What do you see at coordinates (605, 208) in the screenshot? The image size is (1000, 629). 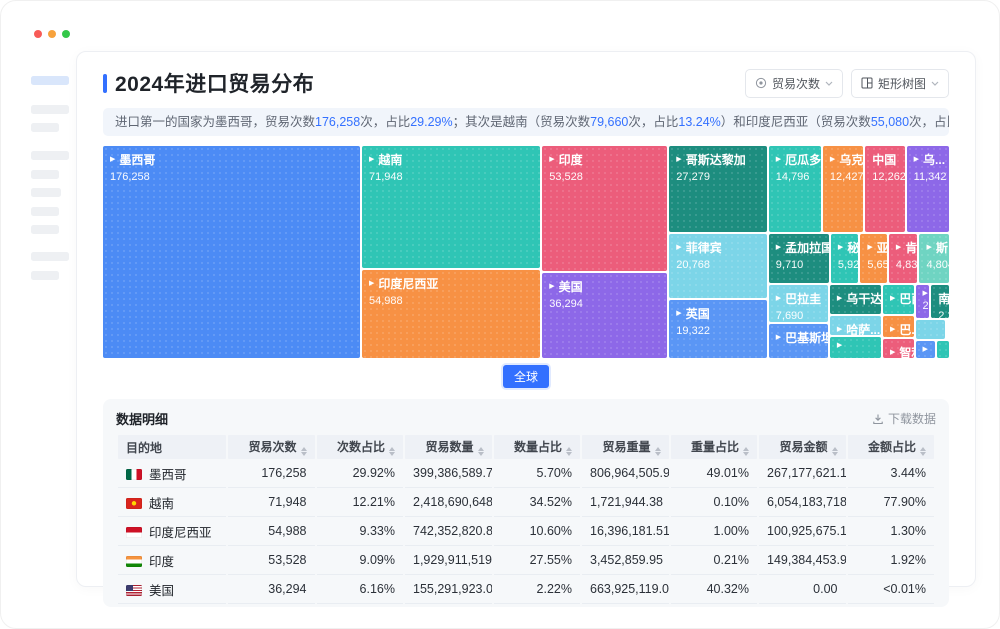 I see `treemap-block: ▶ 印度 53,528` at bounding box center [605, 208].